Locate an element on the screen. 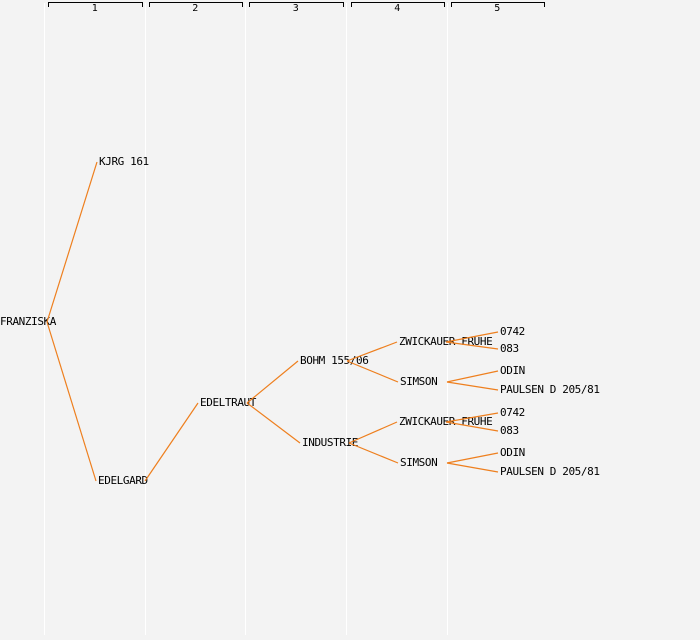  pedigree-node-n0742_b: 0742 is located at coordinates (512, 412).